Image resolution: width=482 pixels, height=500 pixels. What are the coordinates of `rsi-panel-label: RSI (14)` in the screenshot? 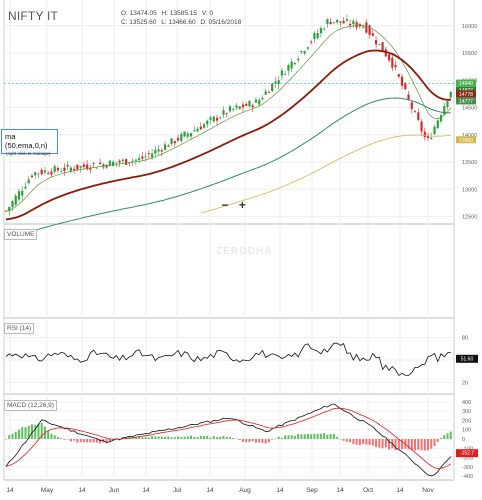 It's located at (19, 328).